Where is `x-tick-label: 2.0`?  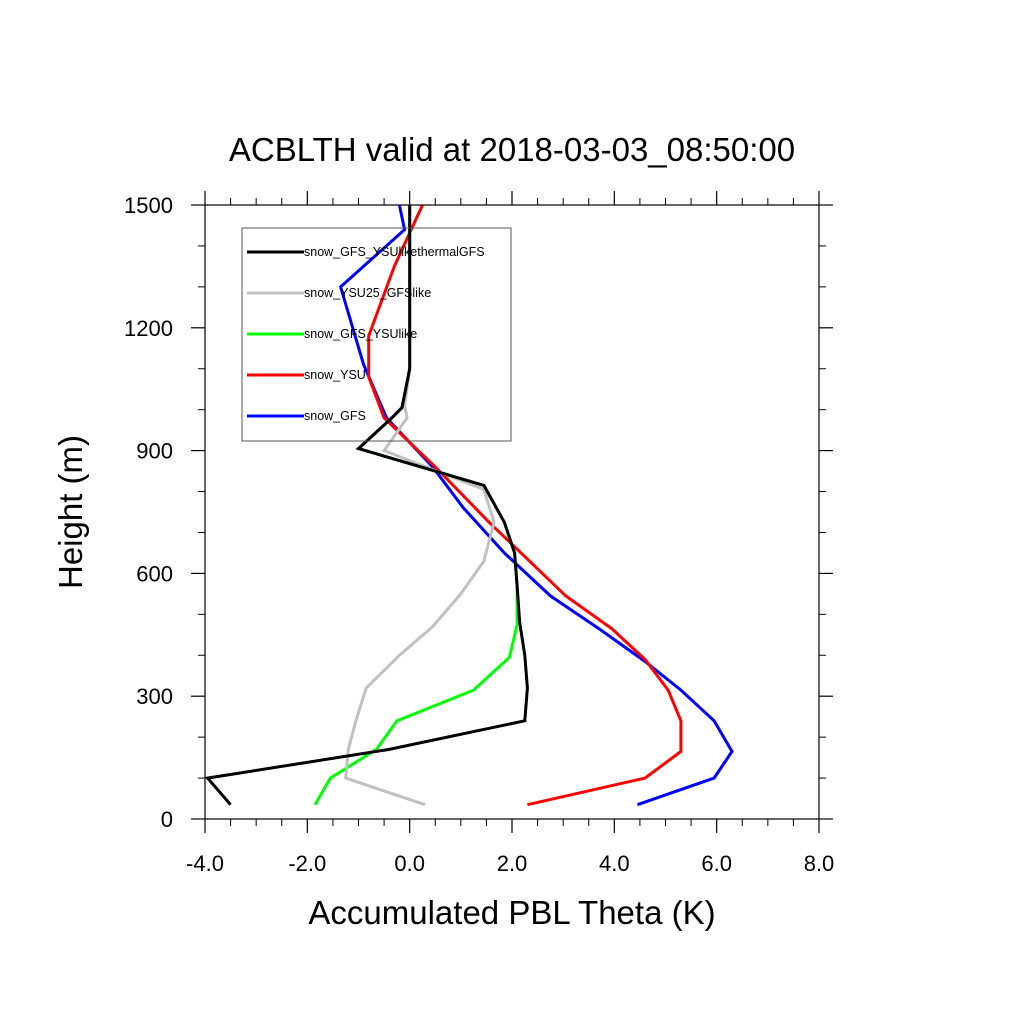 x-tick-label: 2.0 is located at coordinates (512, 863).